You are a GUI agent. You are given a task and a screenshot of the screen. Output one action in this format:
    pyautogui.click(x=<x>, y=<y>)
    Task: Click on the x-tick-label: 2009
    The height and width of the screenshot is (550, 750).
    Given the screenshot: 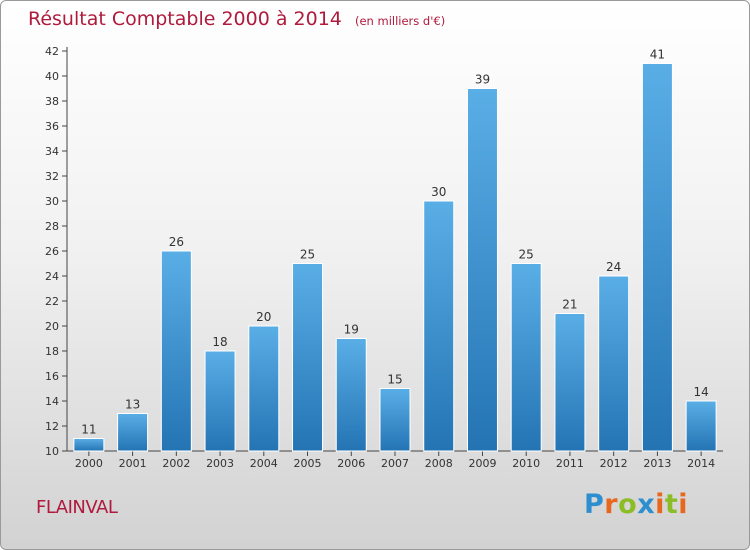 What is the action you would take?
    pyautogui.click(x=482, y=463)
    